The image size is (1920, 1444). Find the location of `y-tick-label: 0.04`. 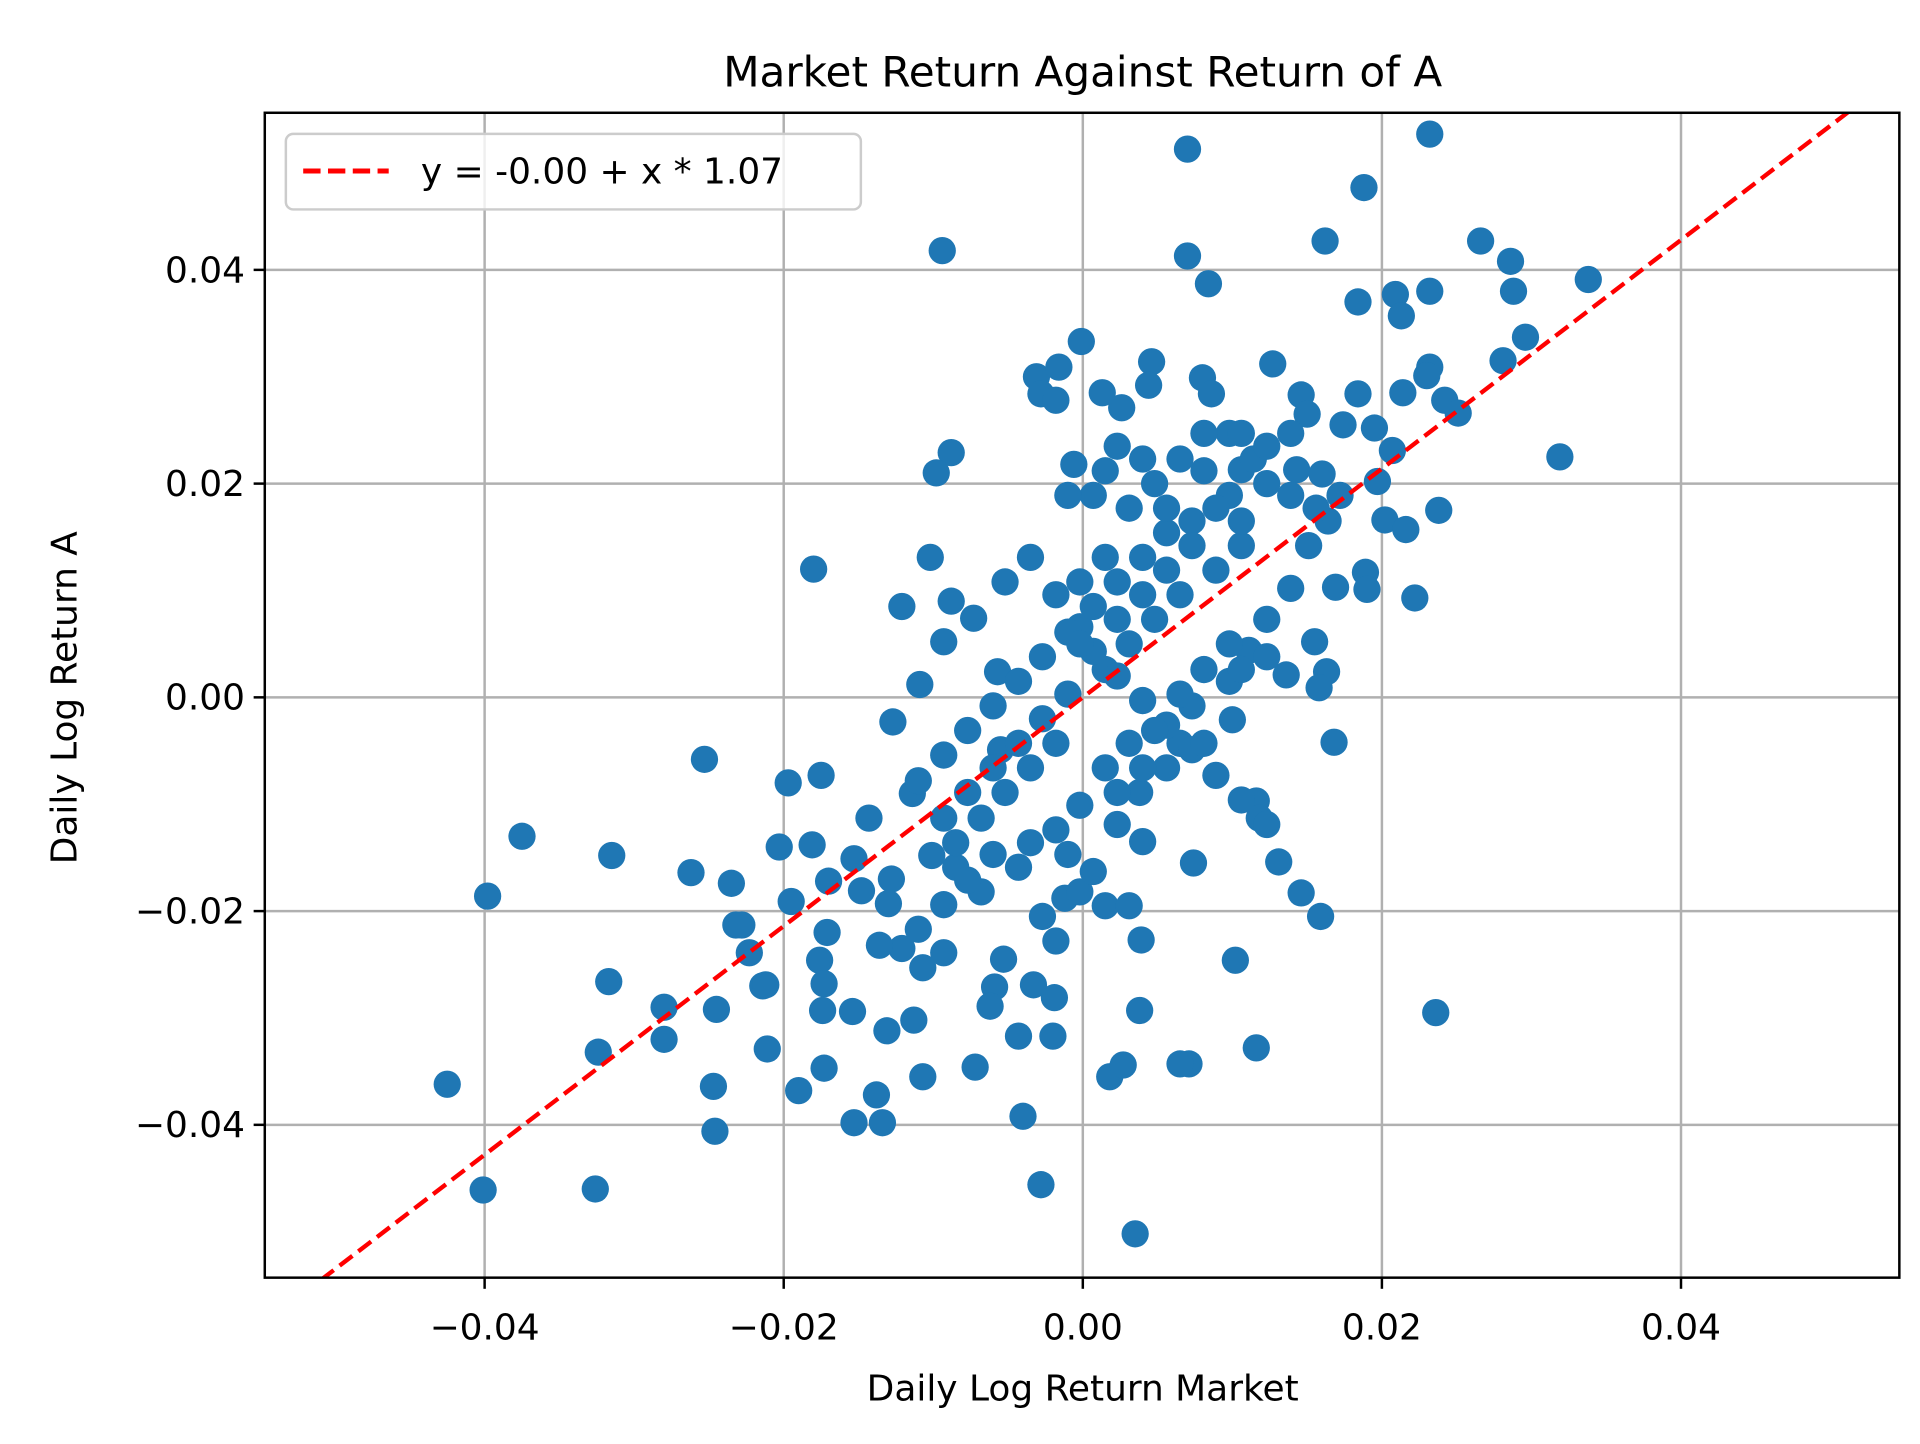

y-tick-label: 0.04 is located at coordinates (205, 270).